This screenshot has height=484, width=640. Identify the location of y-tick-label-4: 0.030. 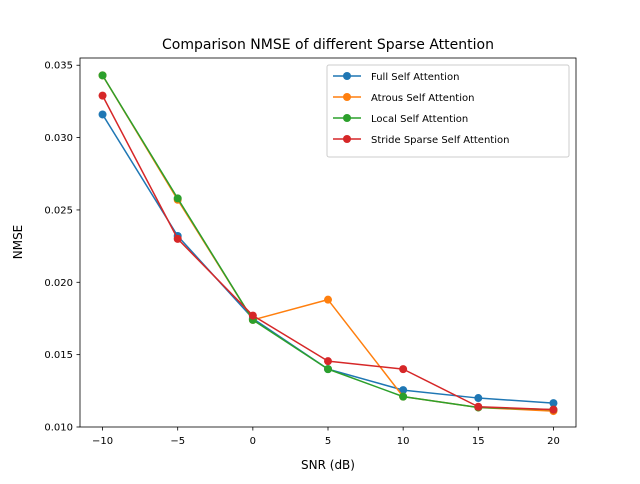
(58, 138).